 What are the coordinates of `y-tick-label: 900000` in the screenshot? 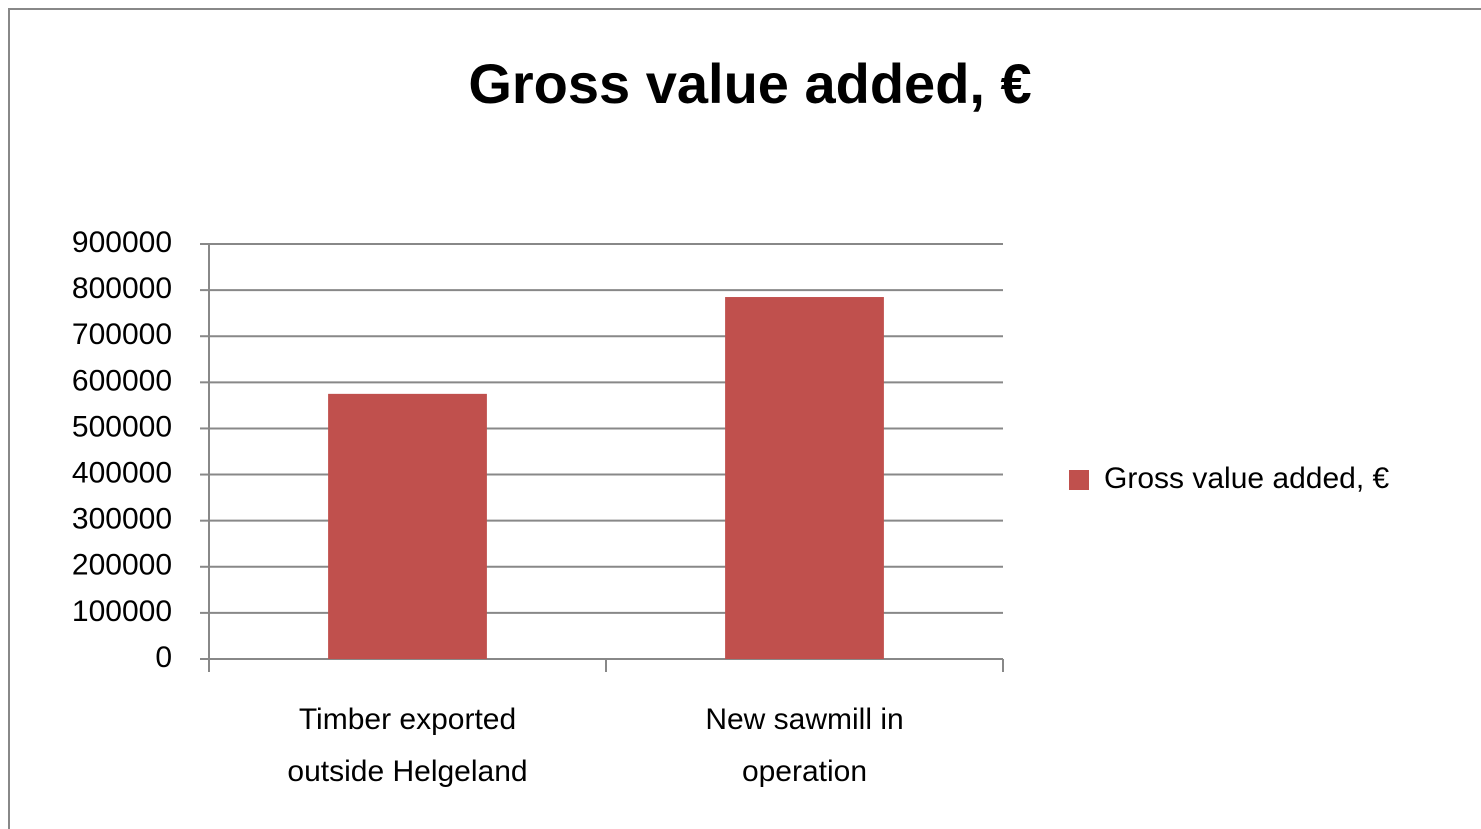 It's located at (122, 242).